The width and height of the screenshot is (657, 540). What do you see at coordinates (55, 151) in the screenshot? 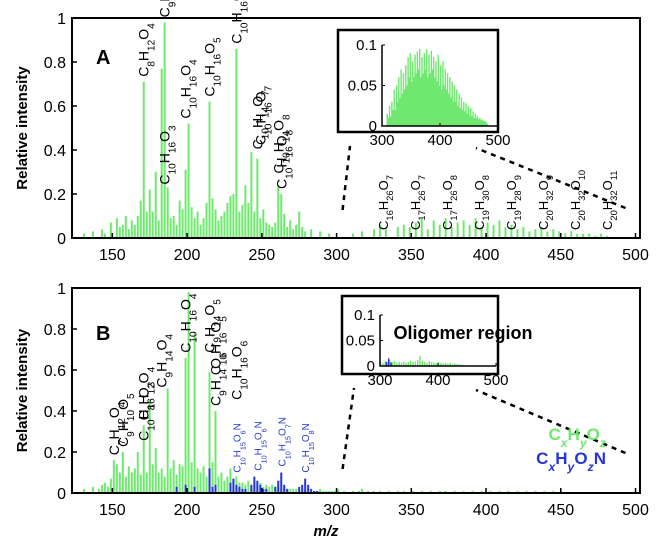
I see `y-tick-label: 0.4` at bounding box center [55, 151].